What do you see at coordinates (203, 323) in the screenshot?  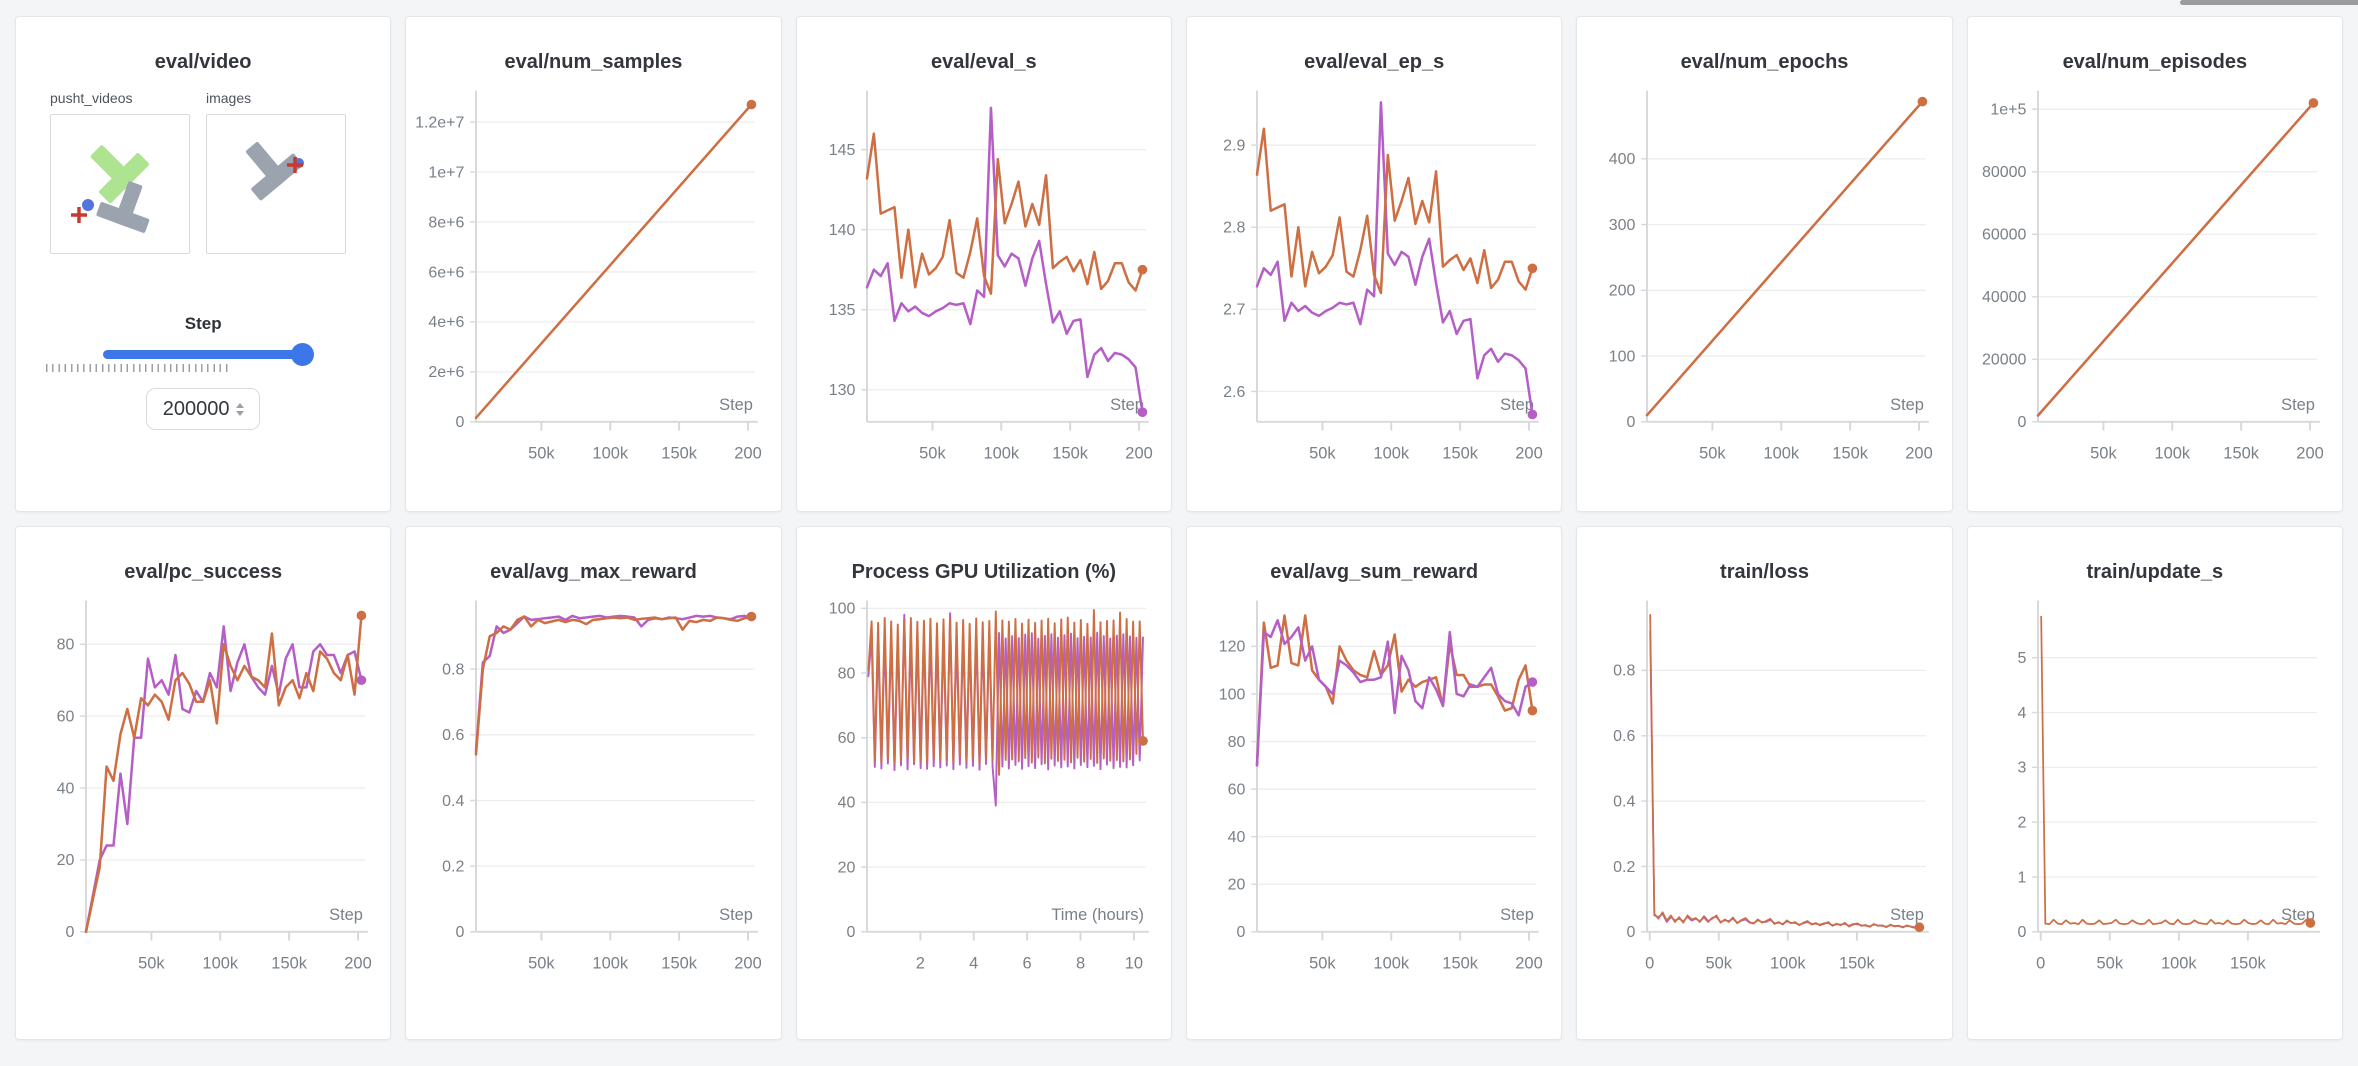 I see `step-slider-label: Step` at bounding box center [203, 323].